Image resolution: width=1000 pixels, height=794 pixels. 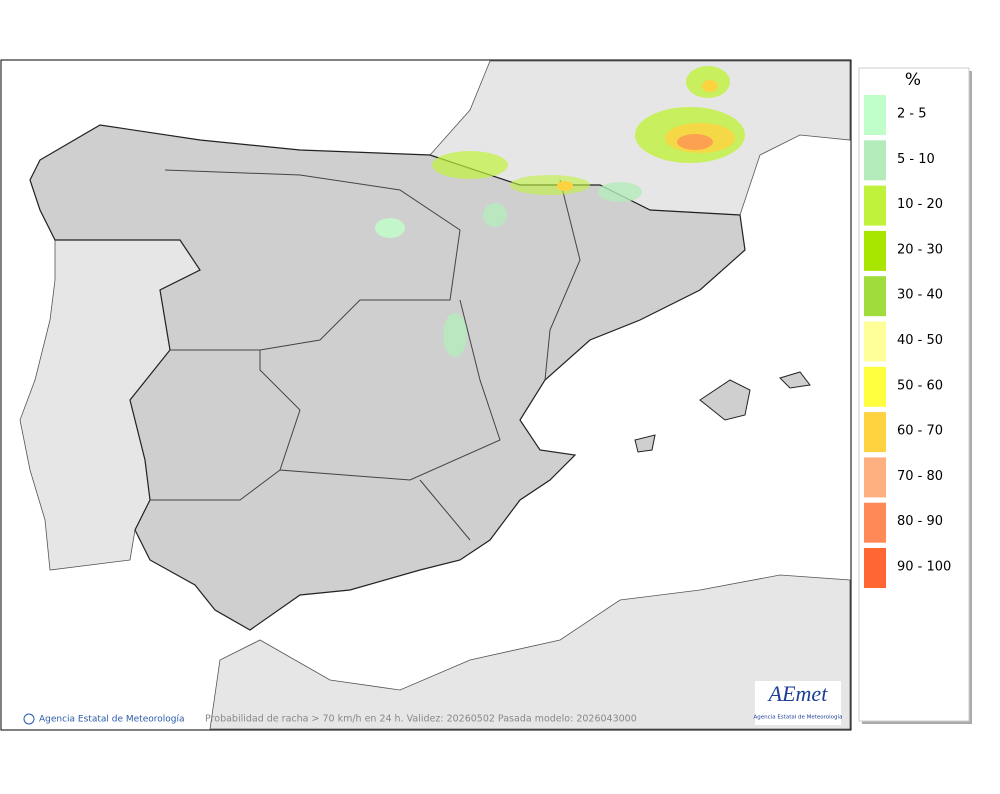 I want to click on legend-label: 10 - 20, so click(x=920, y=204).